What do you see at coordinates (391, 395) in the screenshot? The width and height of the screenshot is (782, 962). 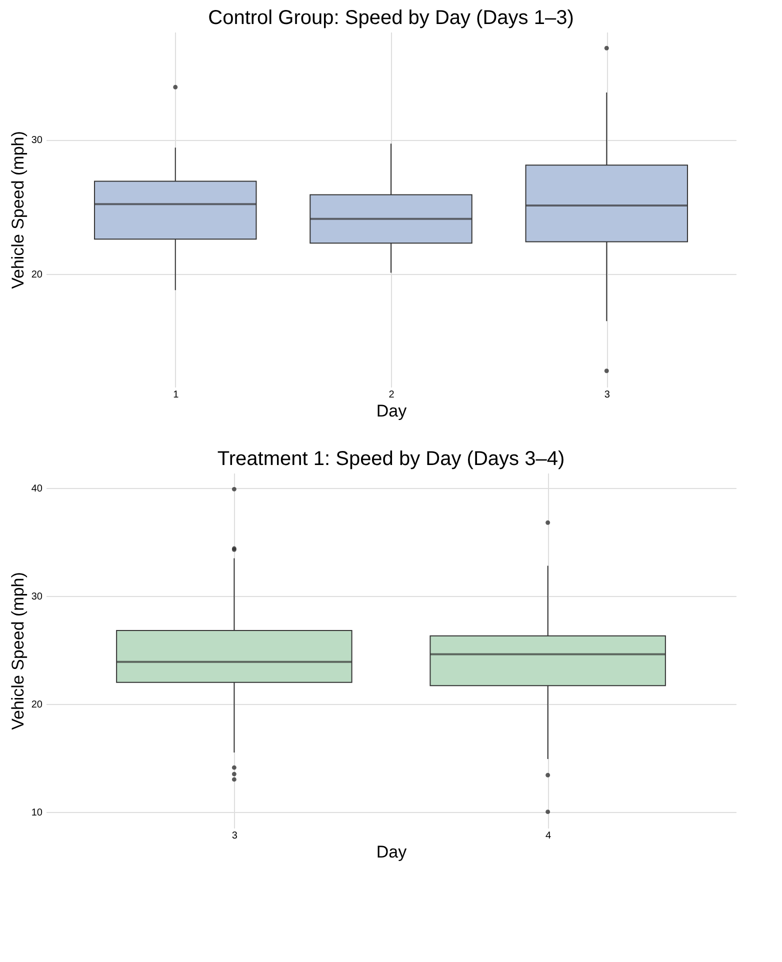 I see `x-tick-label: 2` at bounding box center [391, 395].